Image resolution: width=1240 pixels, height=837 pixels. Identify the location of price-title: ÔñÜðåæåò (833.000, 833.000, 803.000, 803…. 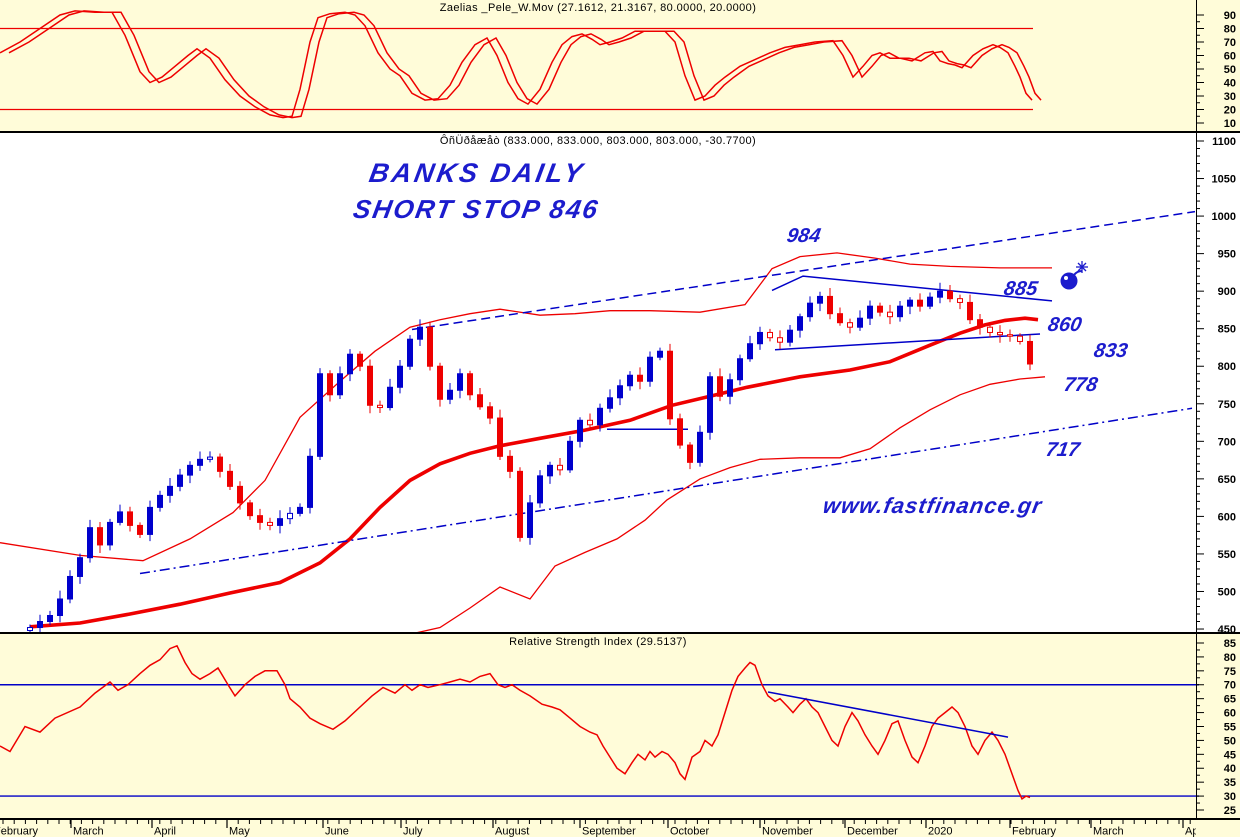
(598, 141).